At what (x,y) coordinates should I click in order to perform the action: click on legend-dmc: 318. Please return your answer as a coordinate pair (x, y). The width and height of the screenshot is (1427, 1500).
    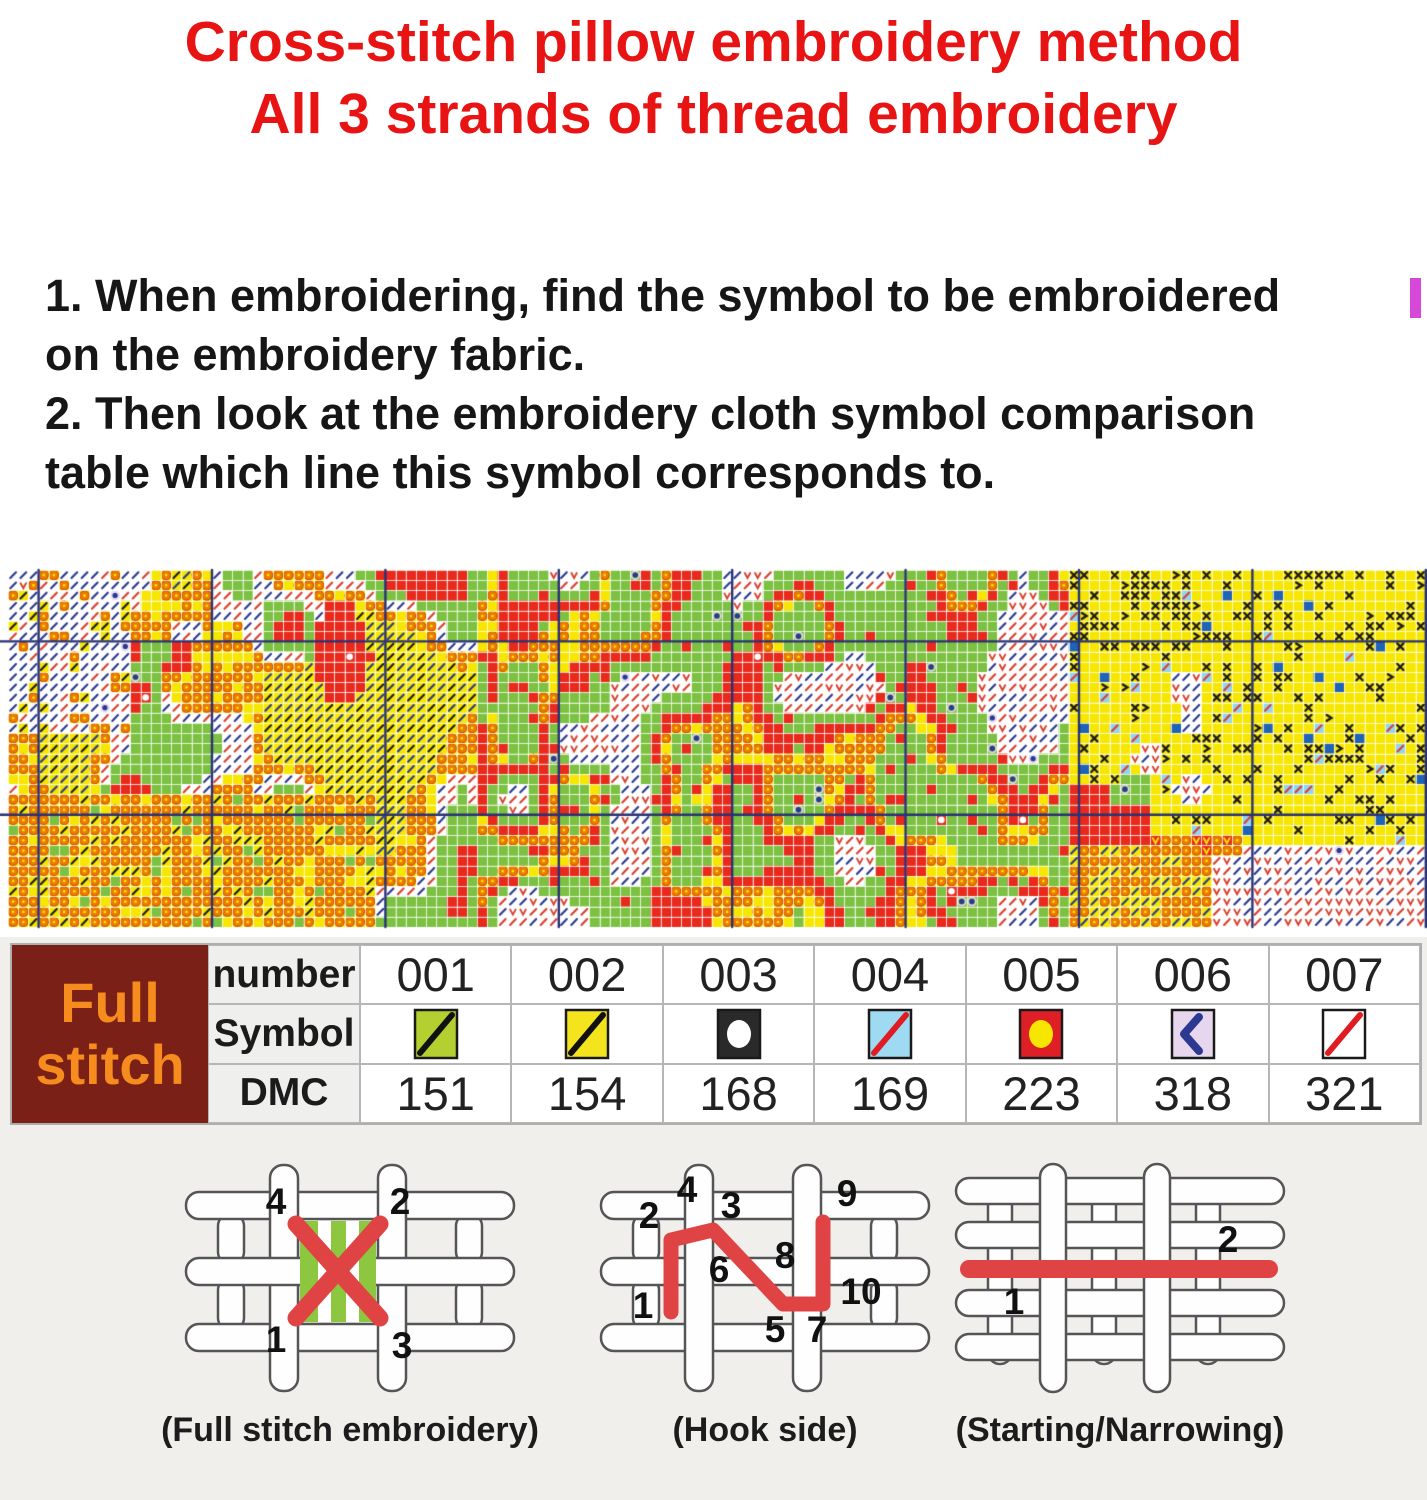
    Looking at the image, I should click on (1193, 1093).